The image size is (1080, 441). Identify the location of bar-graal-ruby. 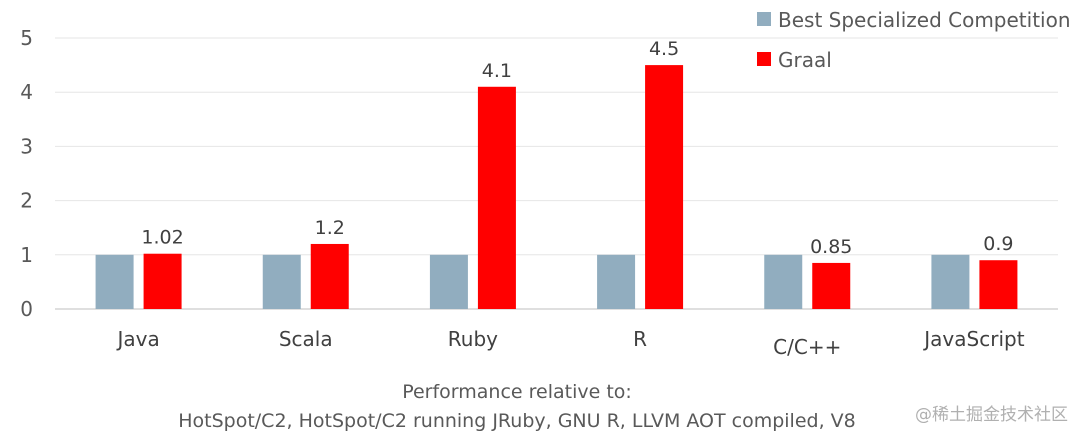
(496, 197).